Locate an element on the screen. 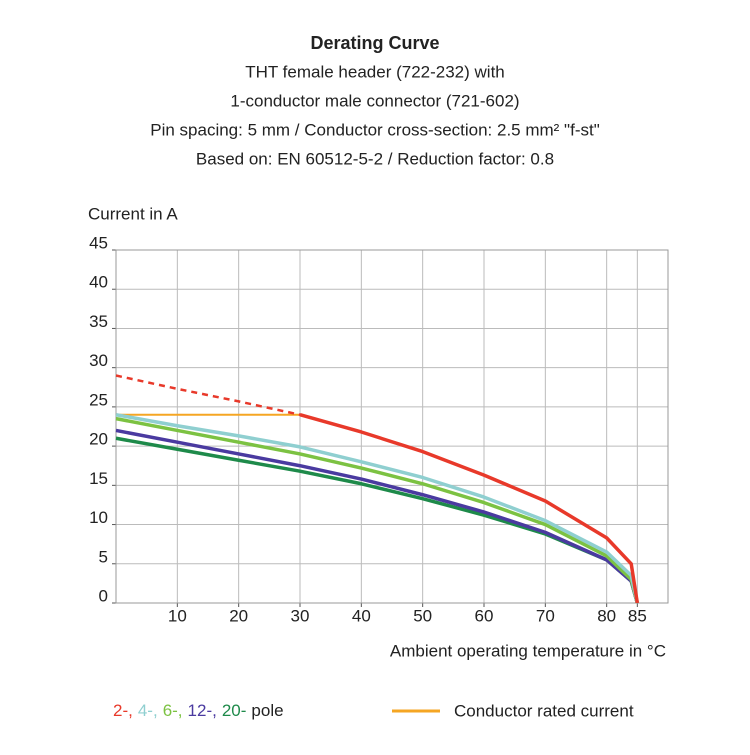  chart-title: Derating Curve is located at coordinates (374, 43).